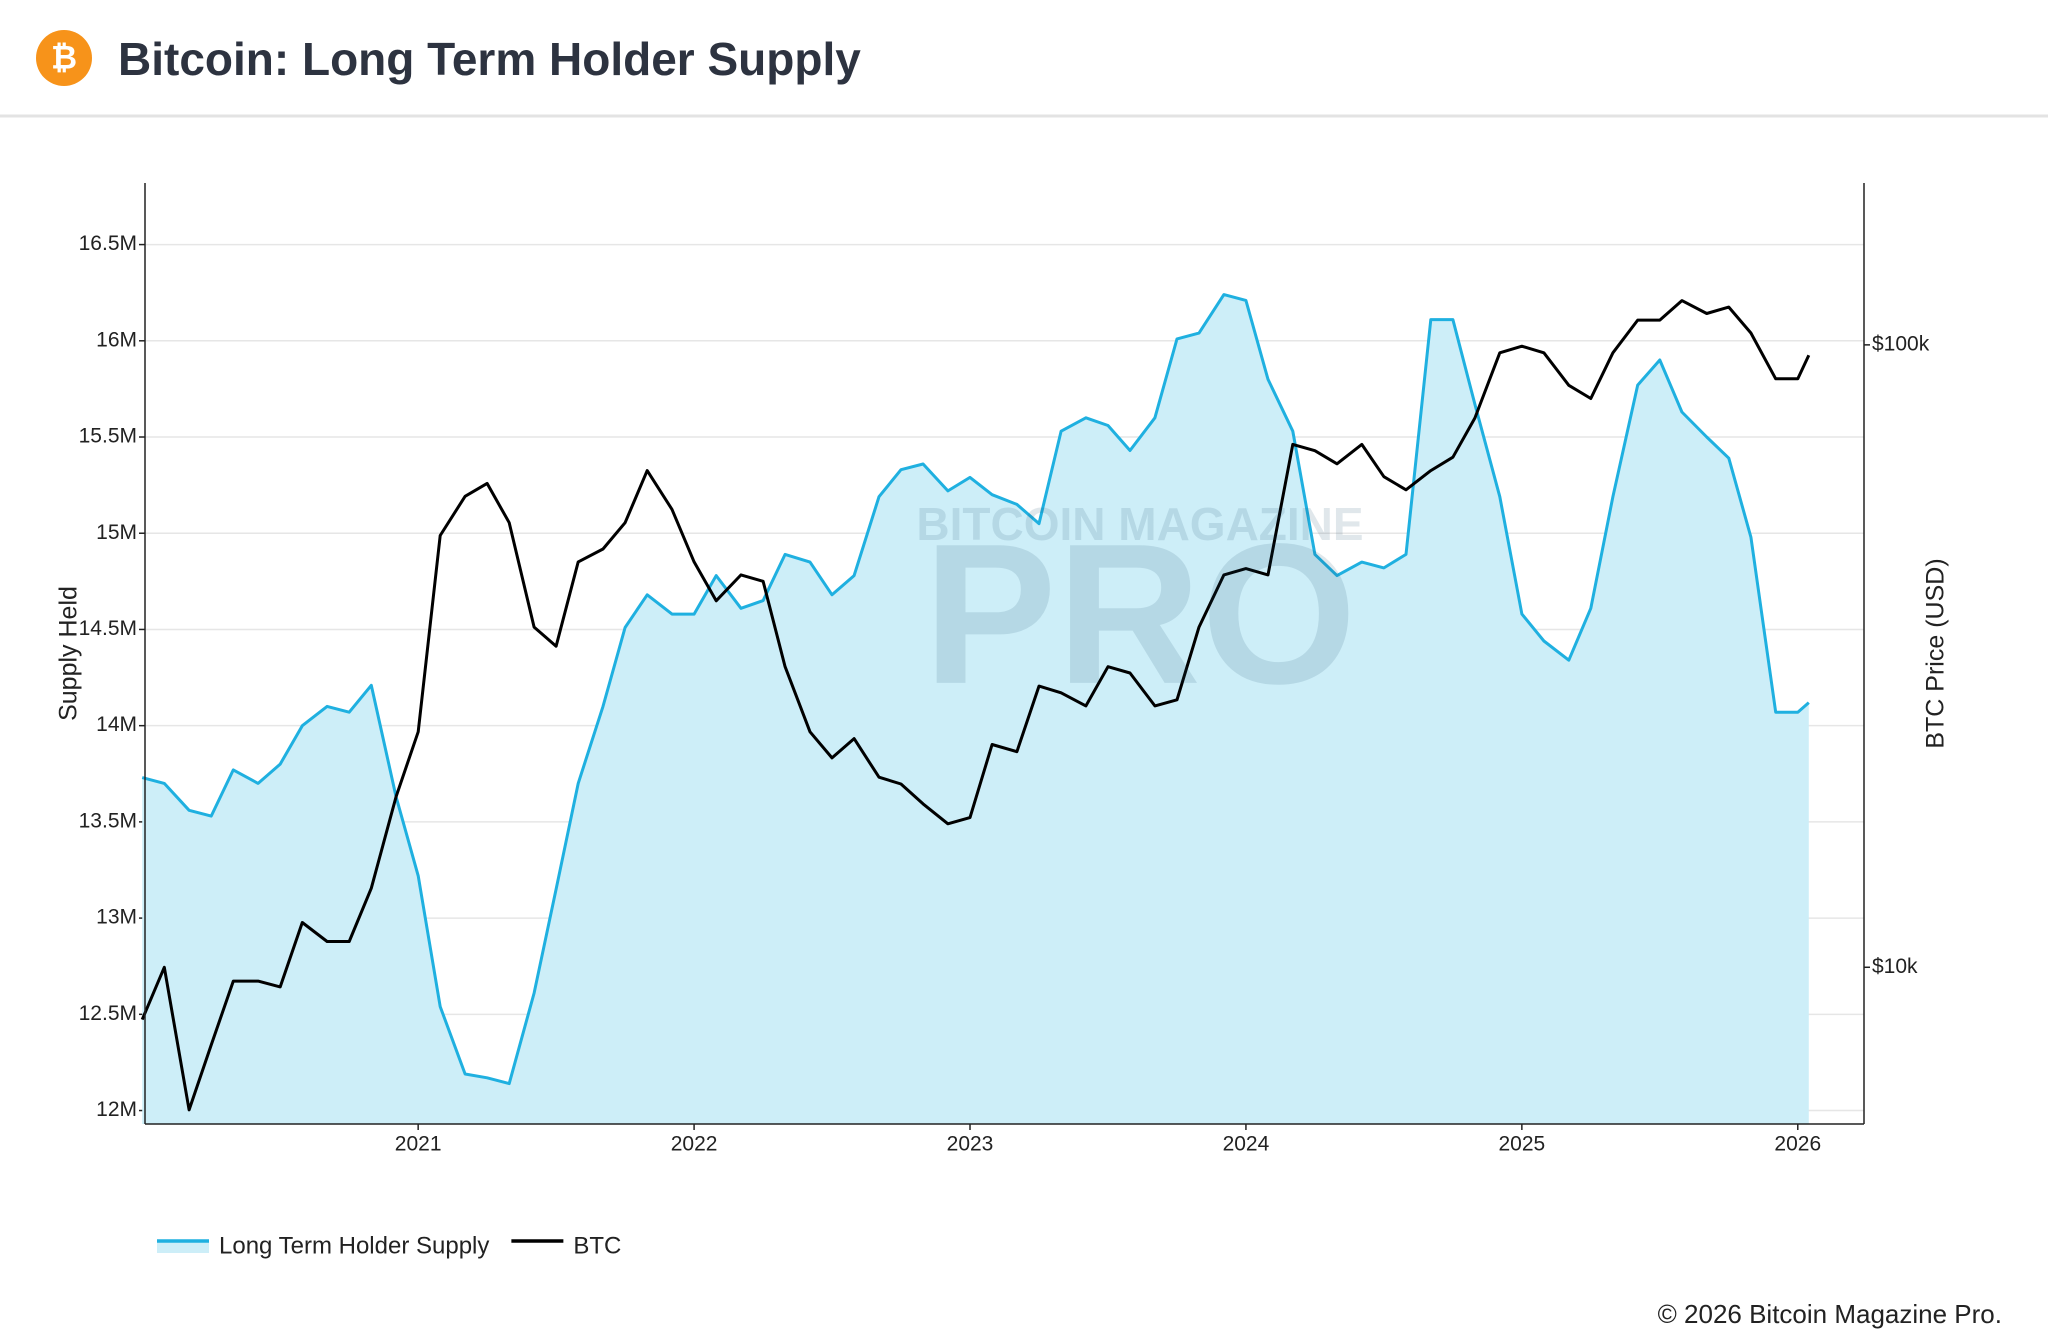 The height and width of the screenshot is (1341, 2048). What do you see at coordinates (354, 1245) in the screenshot?
I see `legend-label: Long Term Holder Supply` at bounding box center [354, 1245].